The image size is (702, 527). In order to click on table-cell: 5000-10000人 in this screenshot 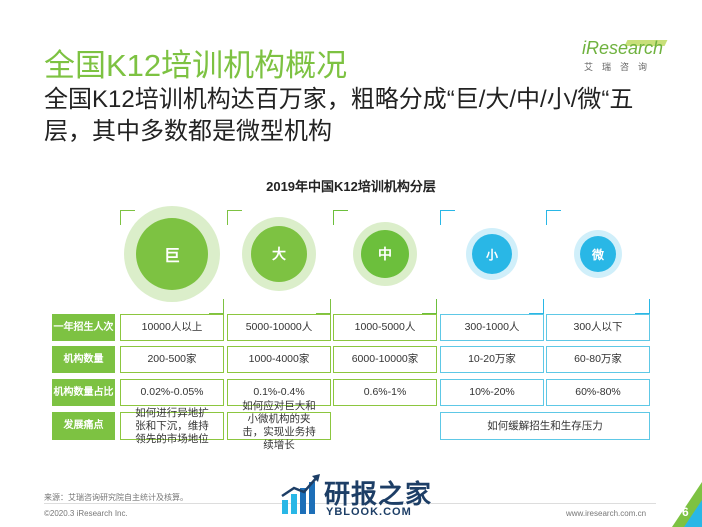, I will do `click(279, 327)`.